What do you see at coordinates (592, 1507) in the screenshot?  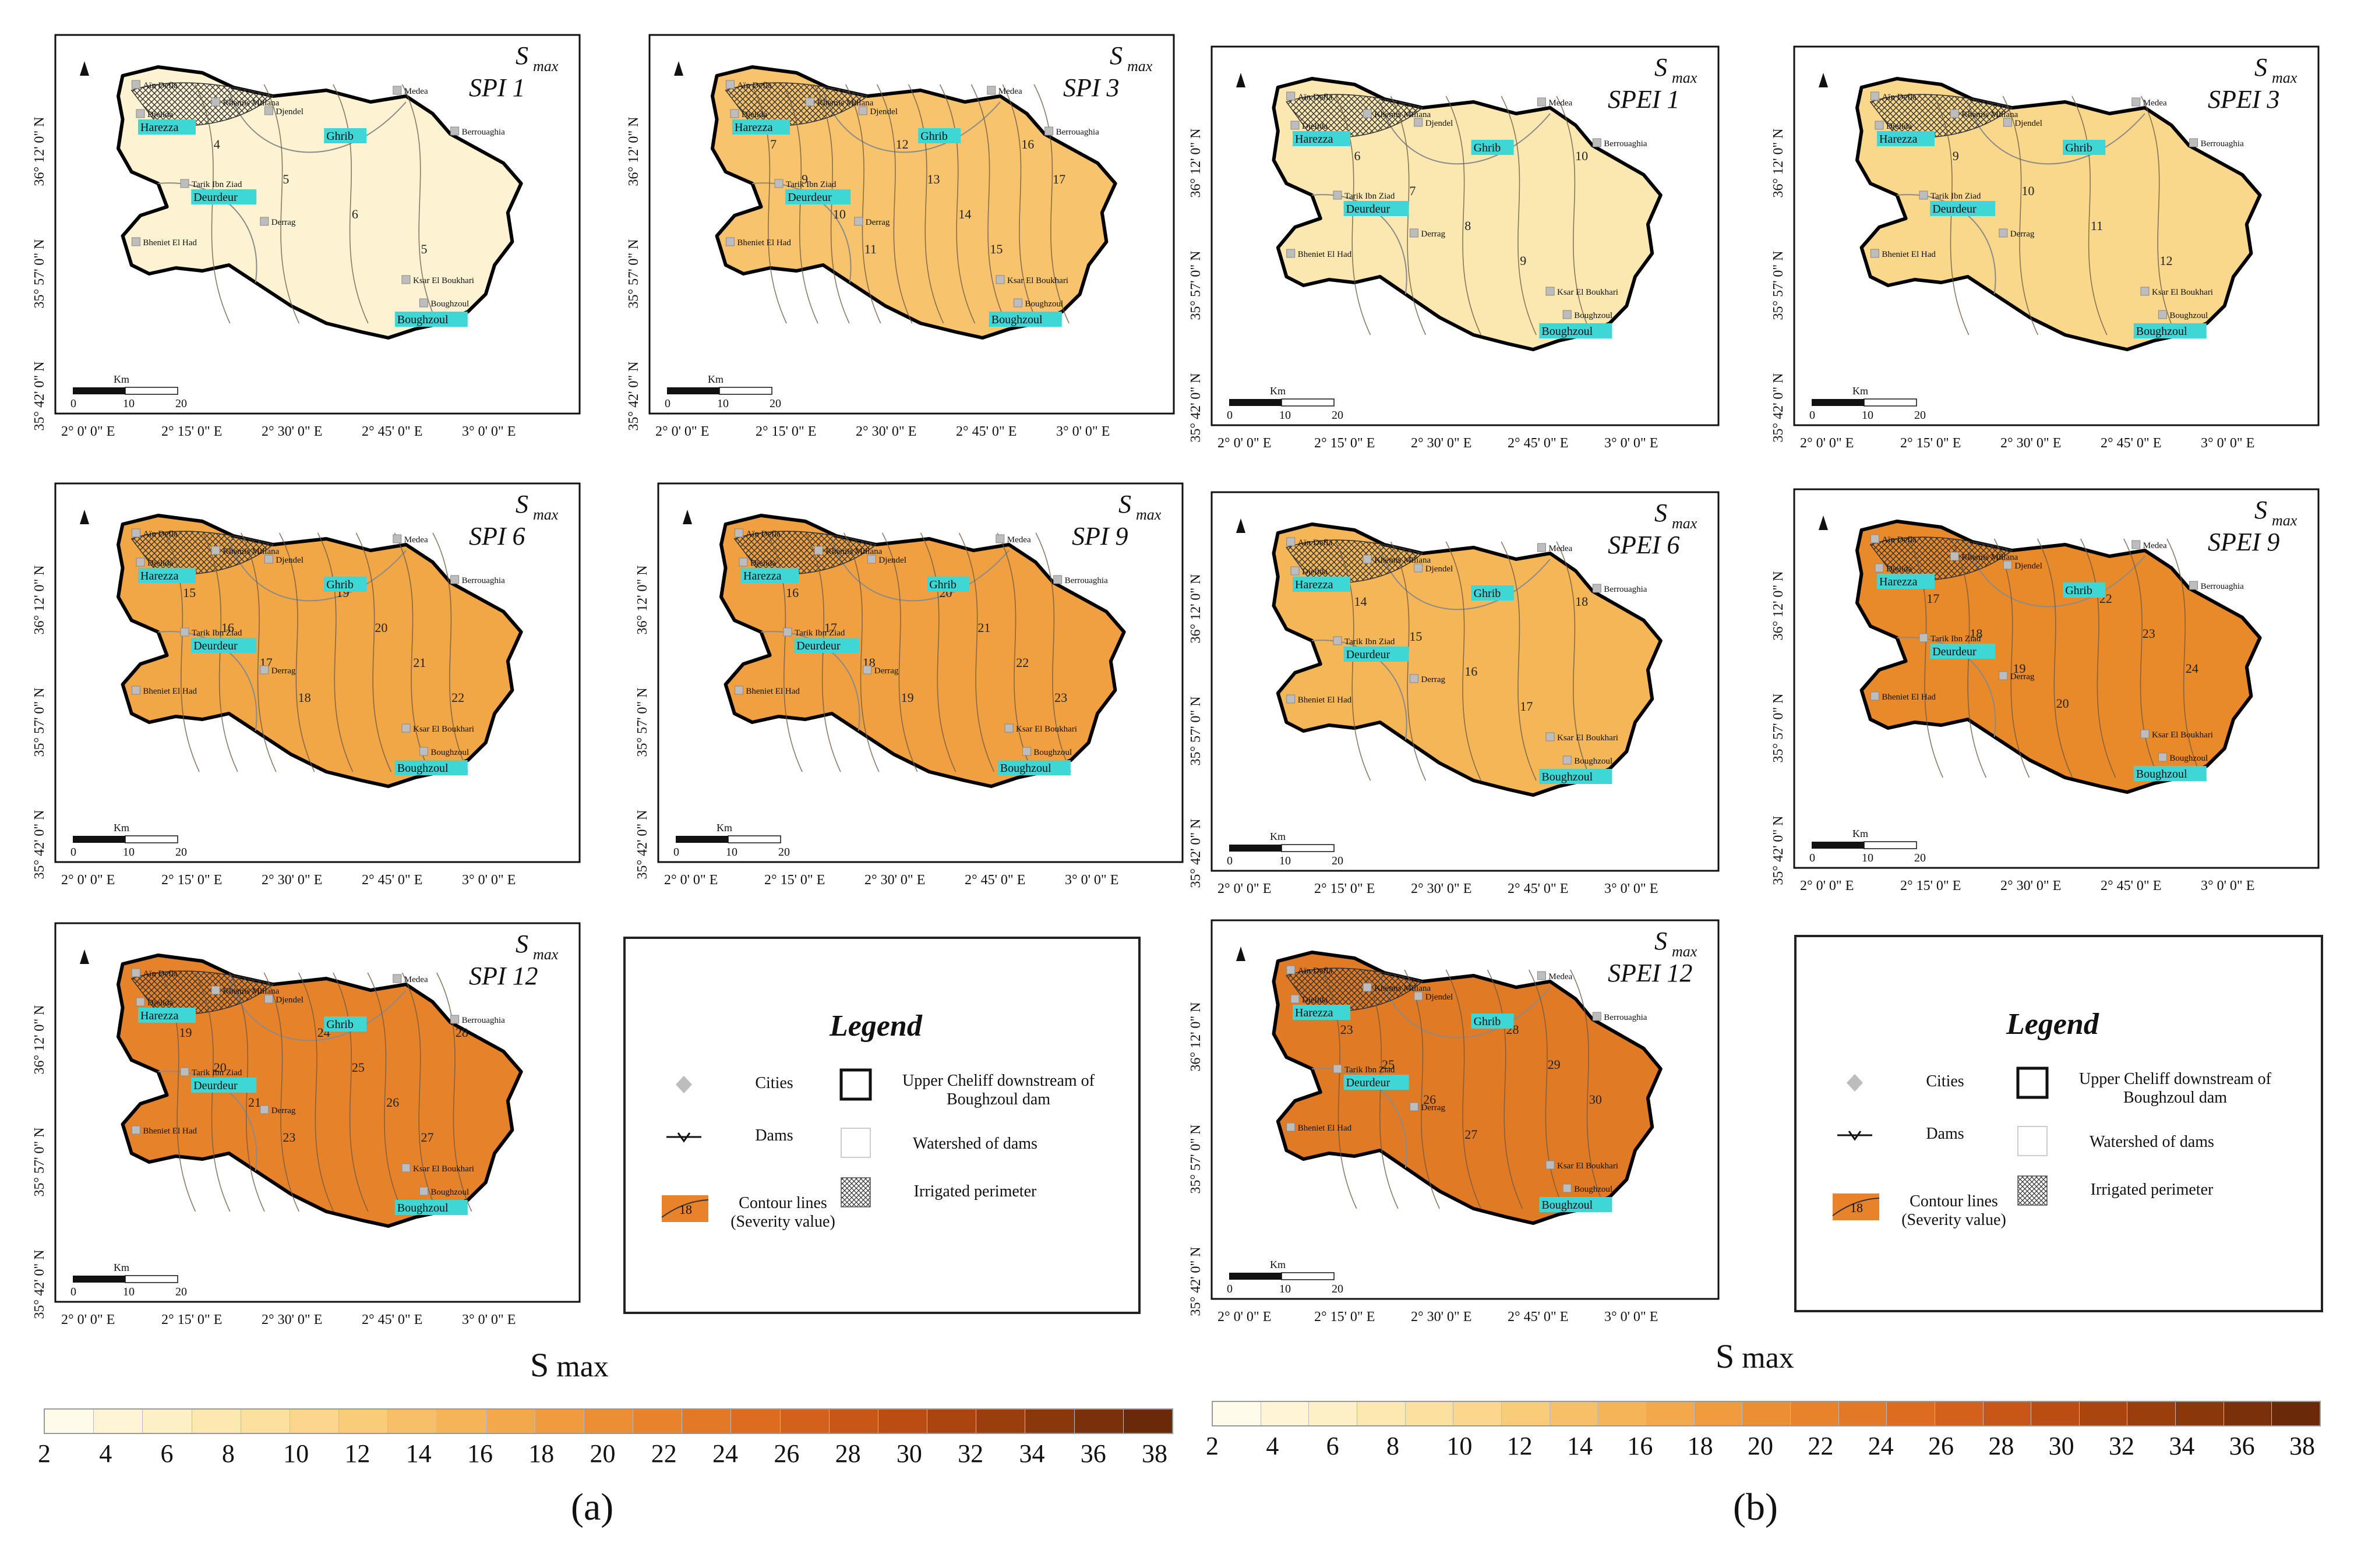 I see `sublabel-a: (a)` at bounding box center [592, 1507].